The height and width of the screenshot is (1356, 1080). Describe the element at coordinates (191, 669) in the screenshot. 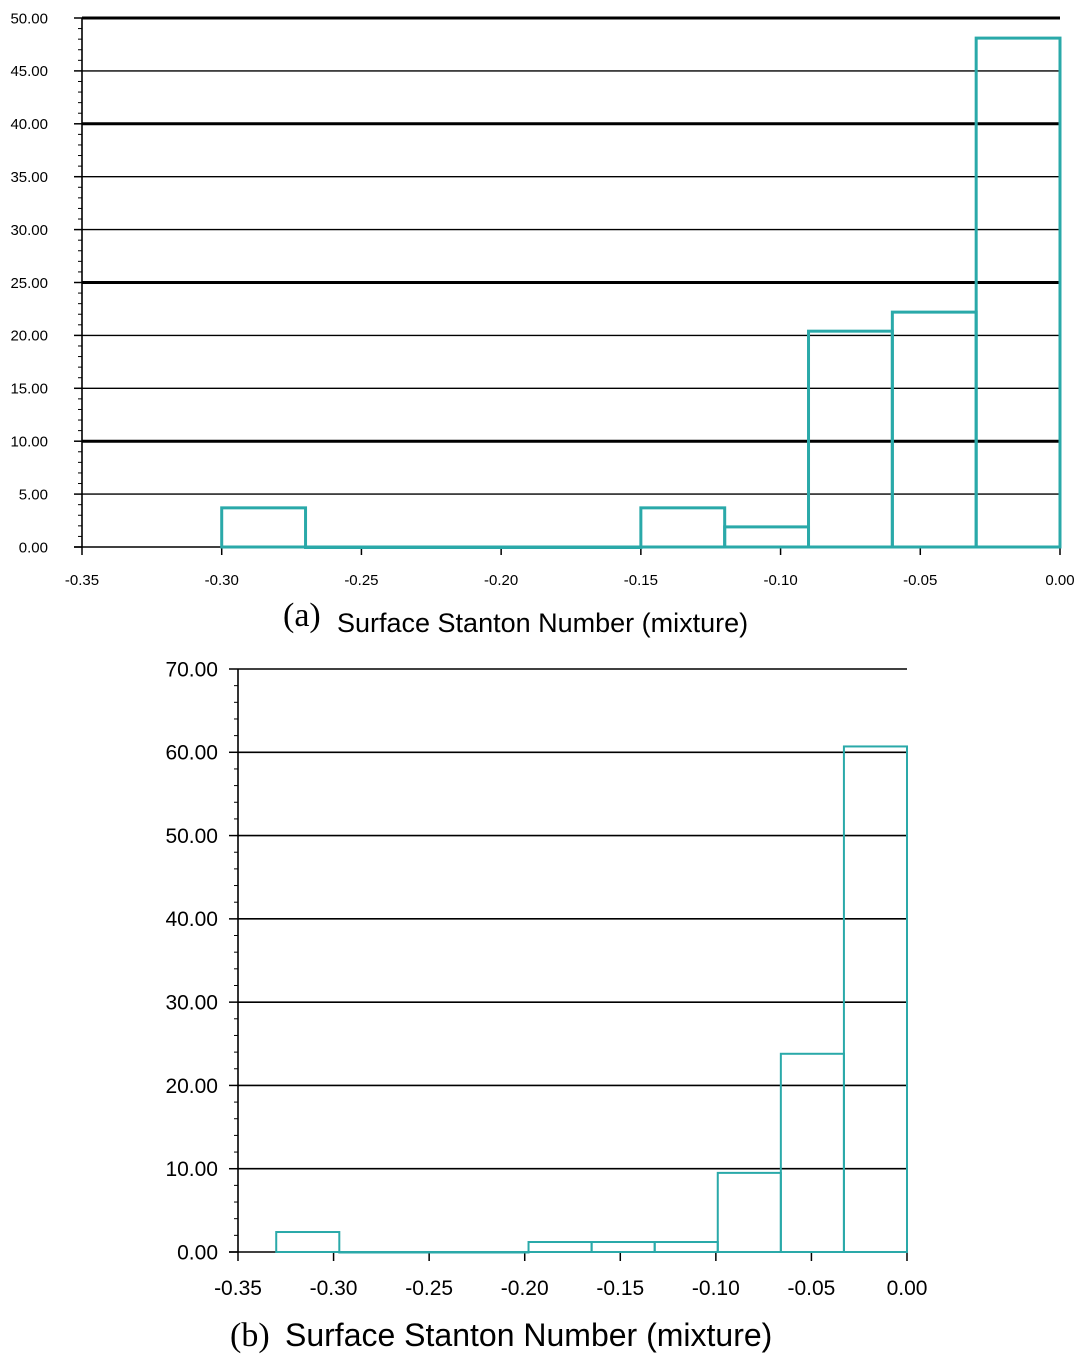

I see `y-tick-label: 70.00` at that location.